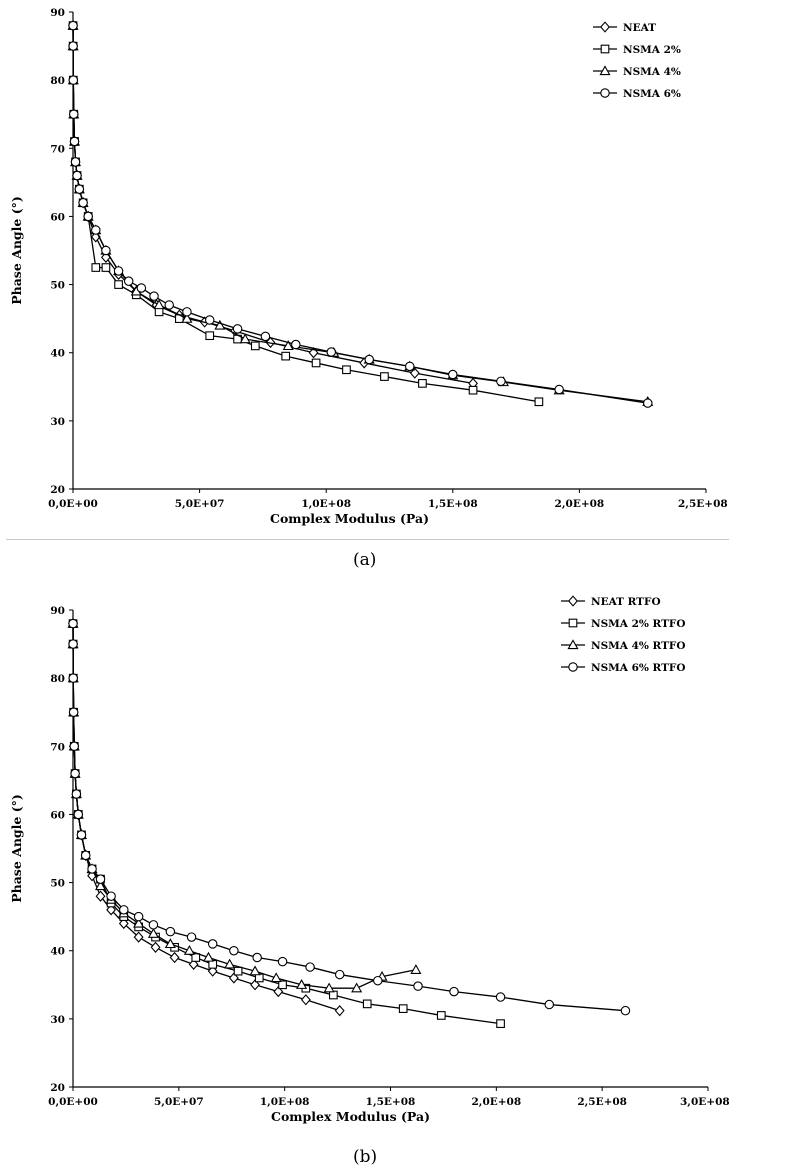 This screenshot has height=1175, width=809. Describe the element at coordinates (57, 490) in the screenshot. I see `y-tick-label: 20` at that location.